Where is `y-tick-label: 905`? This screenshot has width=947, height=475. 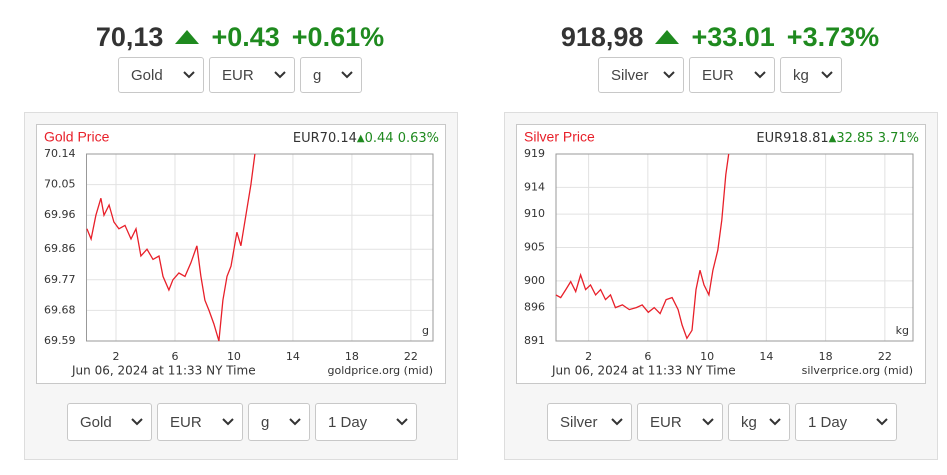
y-tick-label: 905 is located at coordinates (534, 247).